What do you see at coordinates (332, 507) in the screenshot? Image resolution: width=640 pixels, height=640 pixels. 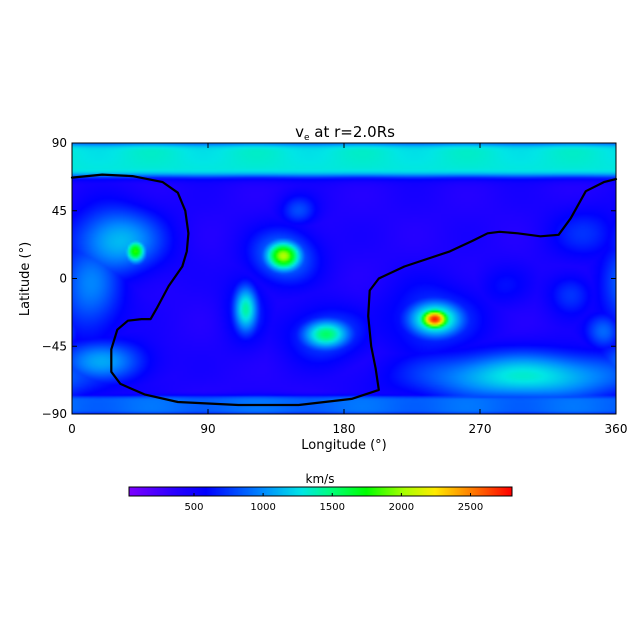 I see `colorbar-tick-label: 1500` at bounding box center [332, 507].